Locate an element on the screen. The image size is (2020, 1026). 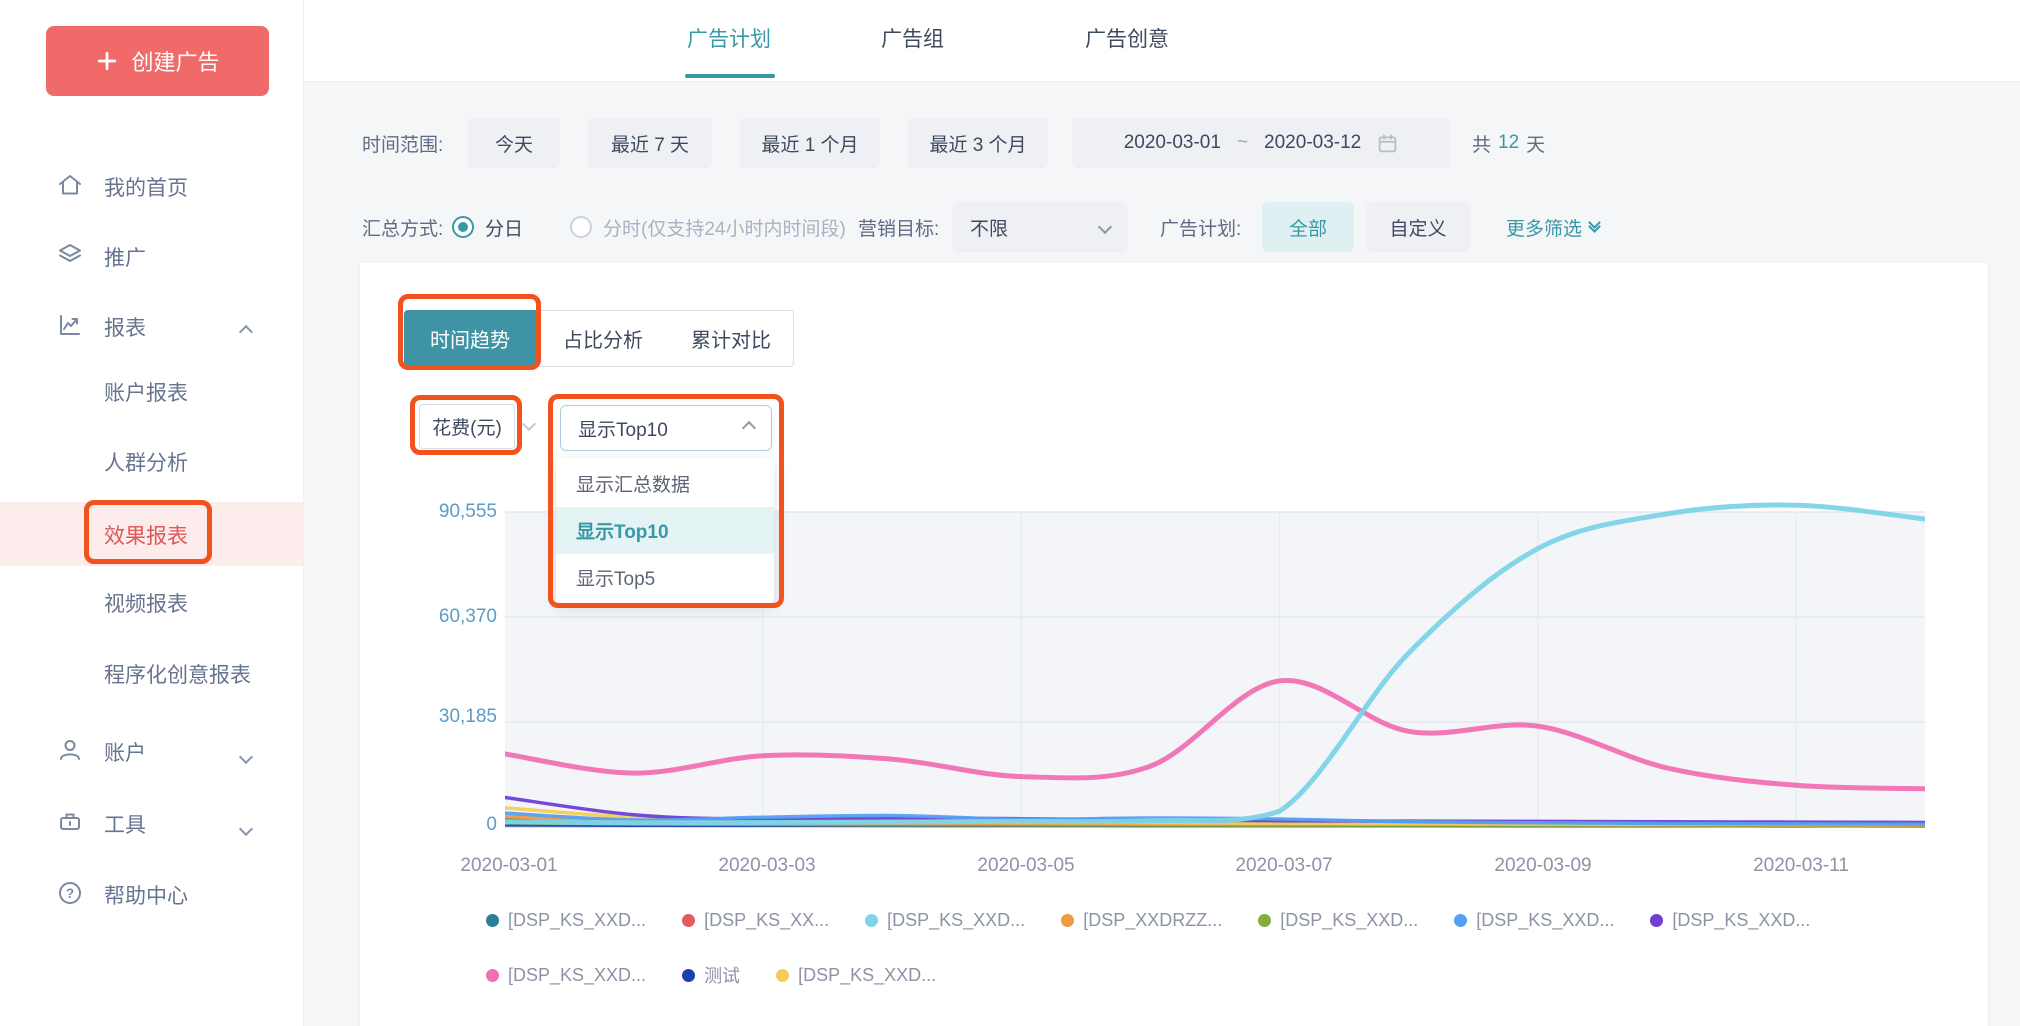
create-ad-button: 创建广告 is located at coordinates (157, 61).